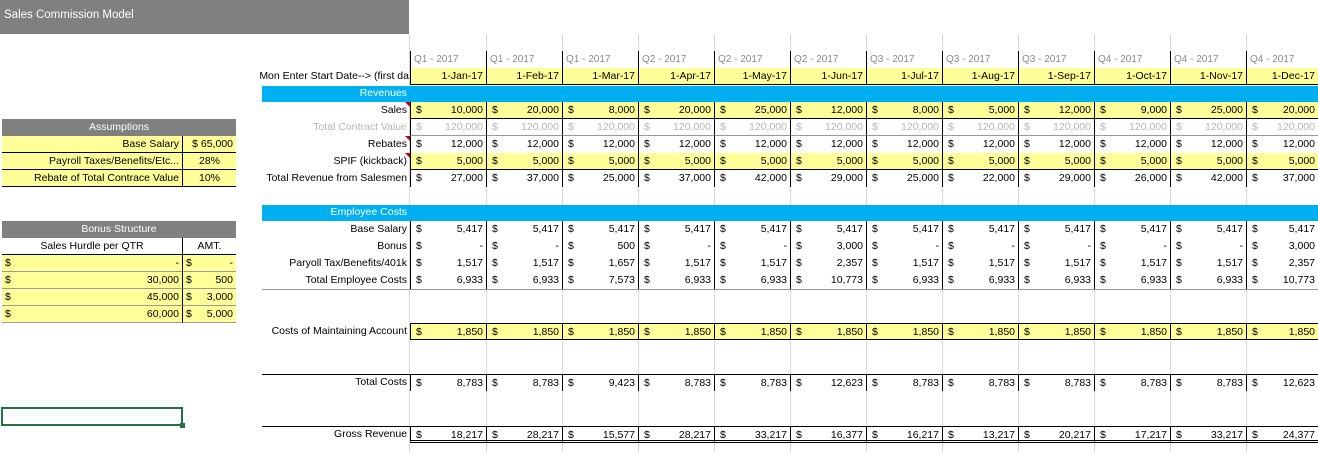 The width and height of the screenshot is (1318, 452). Describe the element at coordinates (1282, 434) in the screenshot. I see `row-gross-revenue-cell: $24,377` at that location.